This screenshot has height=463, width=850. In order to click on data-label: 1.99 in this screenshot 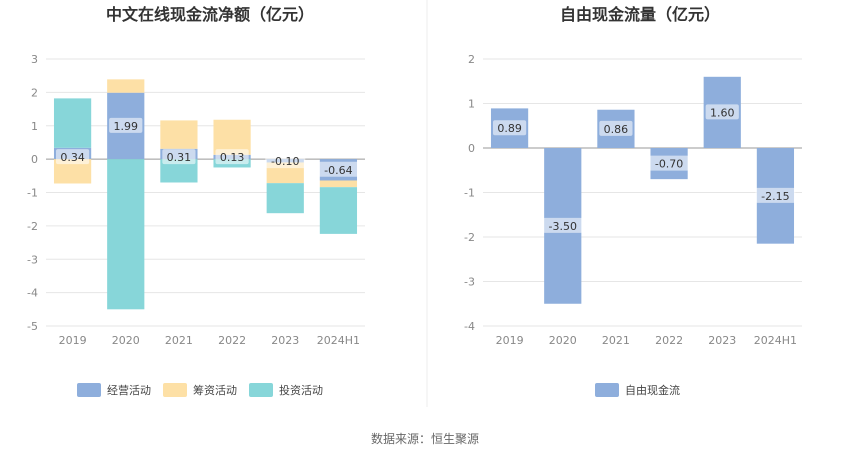, I will do `click(126, 126)`.